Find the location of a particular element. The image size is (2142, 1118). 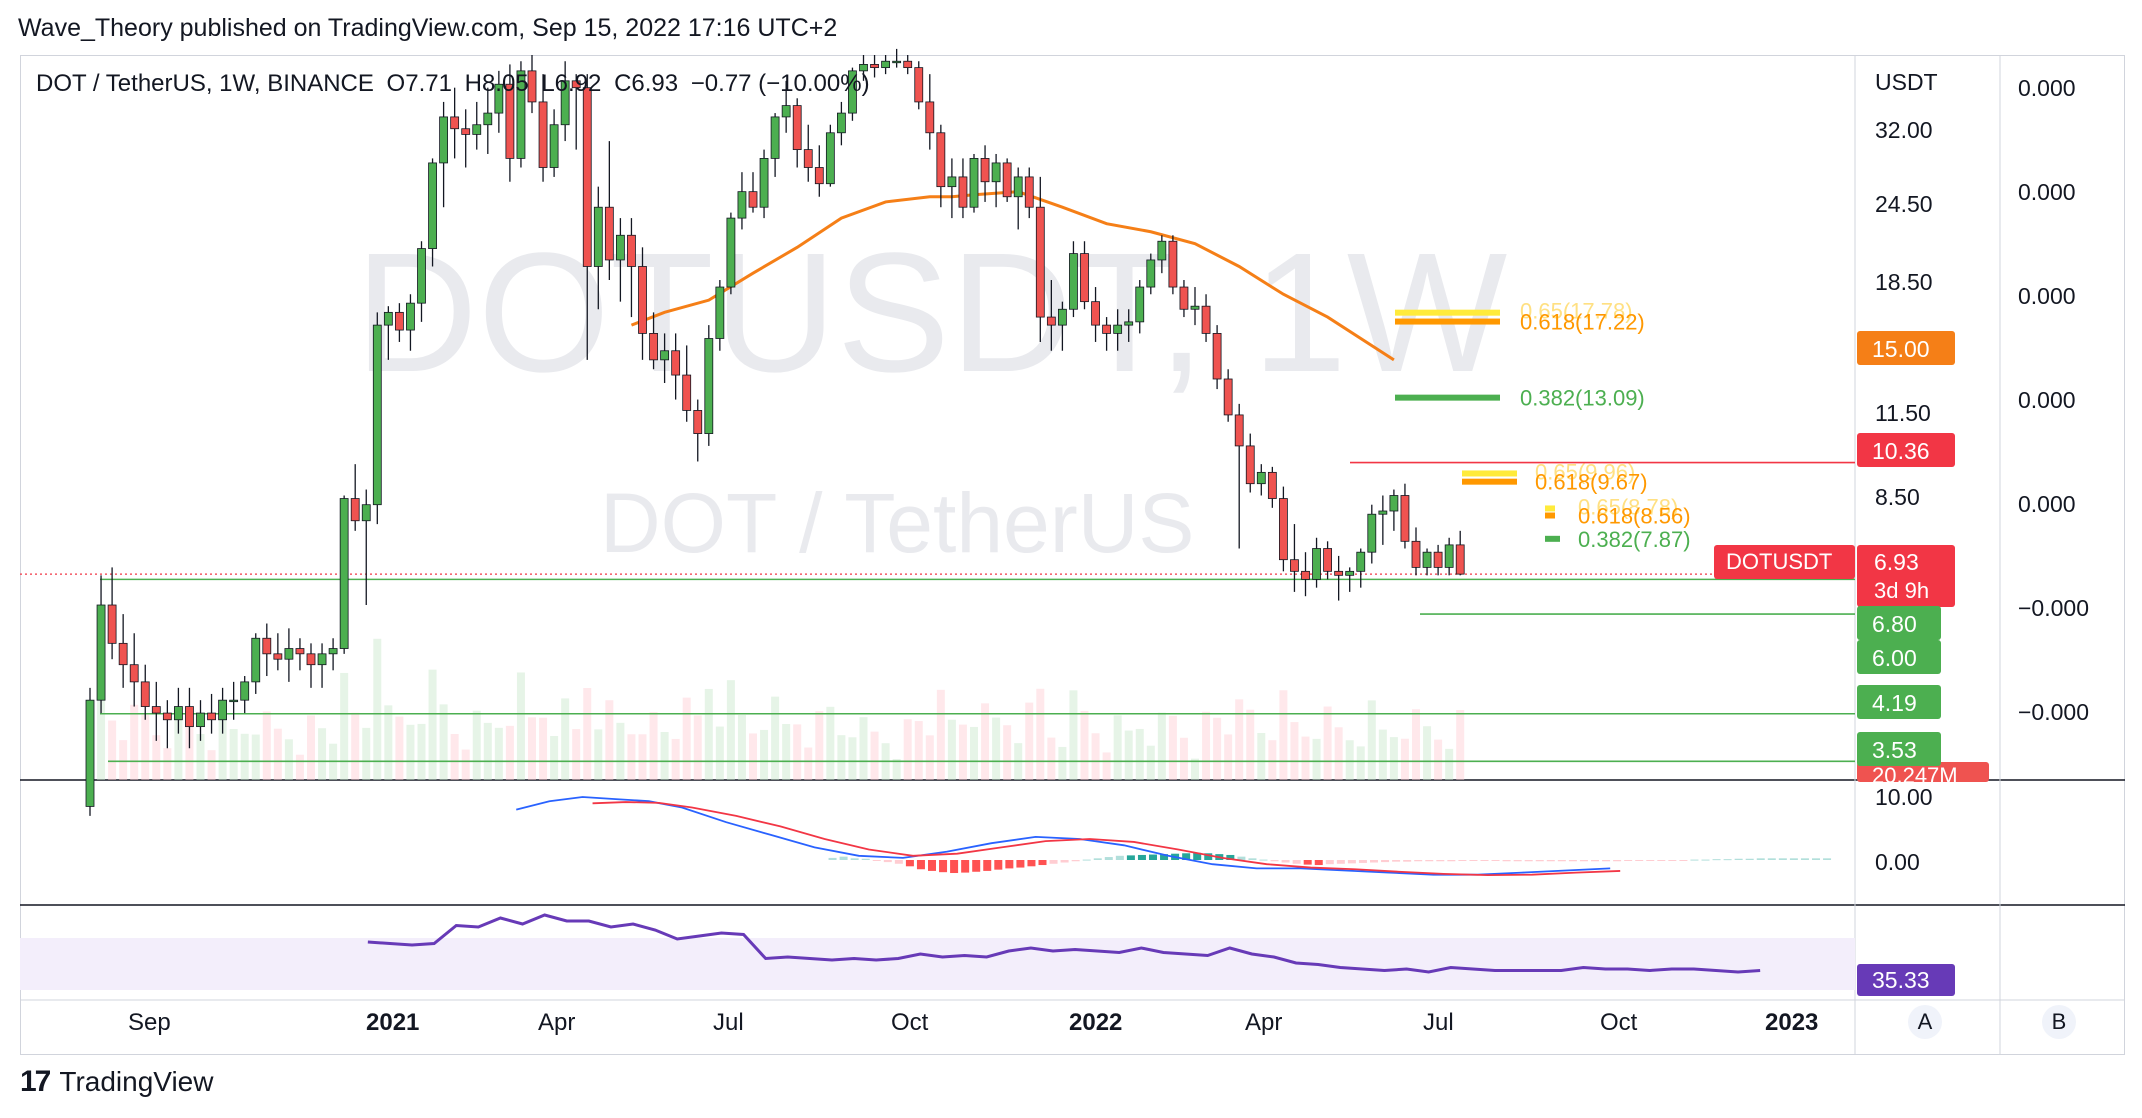

ohlc-change: −0.77 (−10.00%) is located at coordinates (780, 83).